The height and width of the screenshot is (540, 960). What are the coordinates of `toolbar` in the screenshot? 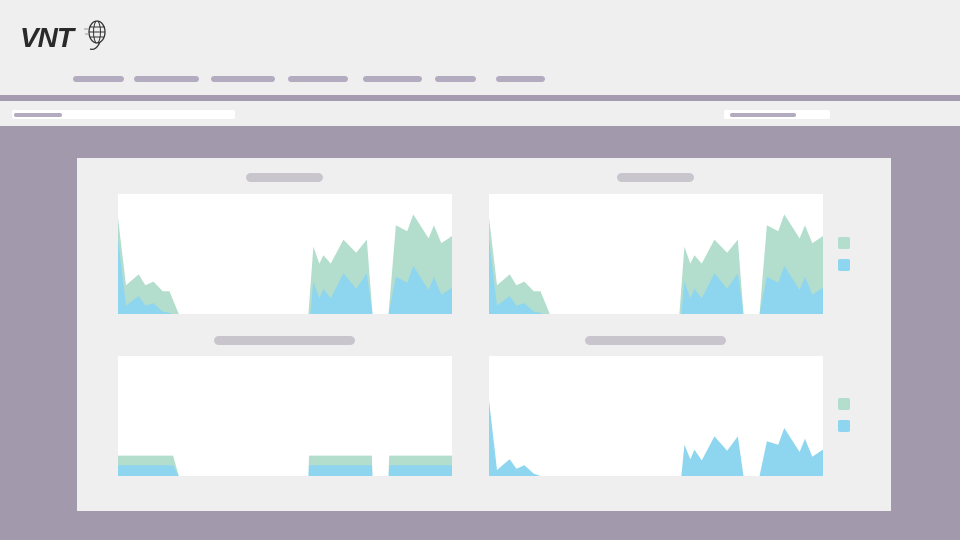 It's located at (480, 113).